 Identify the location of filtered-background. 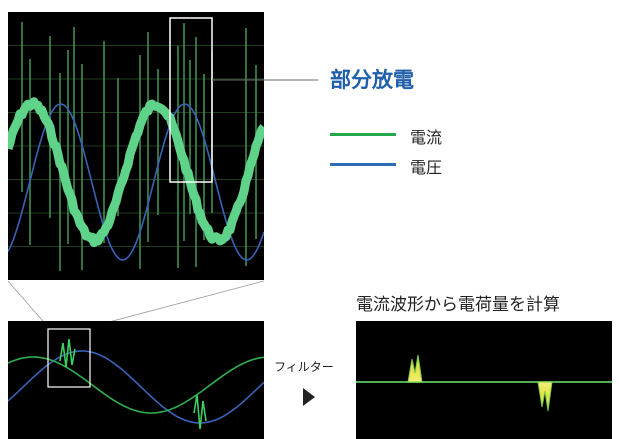
(484, 380).